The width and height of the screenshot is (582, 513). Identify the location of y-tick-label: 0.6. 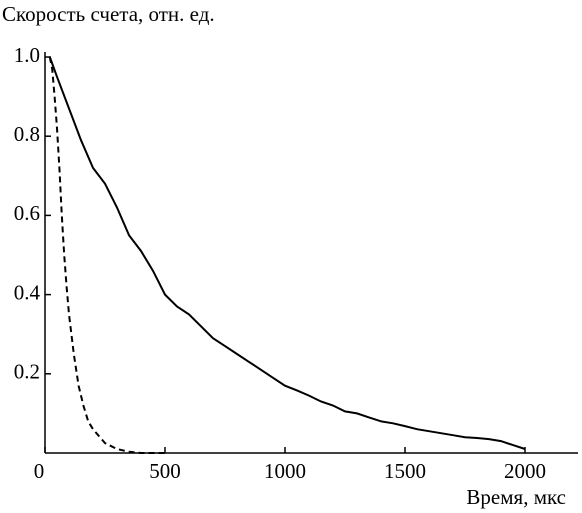
(27, 213).